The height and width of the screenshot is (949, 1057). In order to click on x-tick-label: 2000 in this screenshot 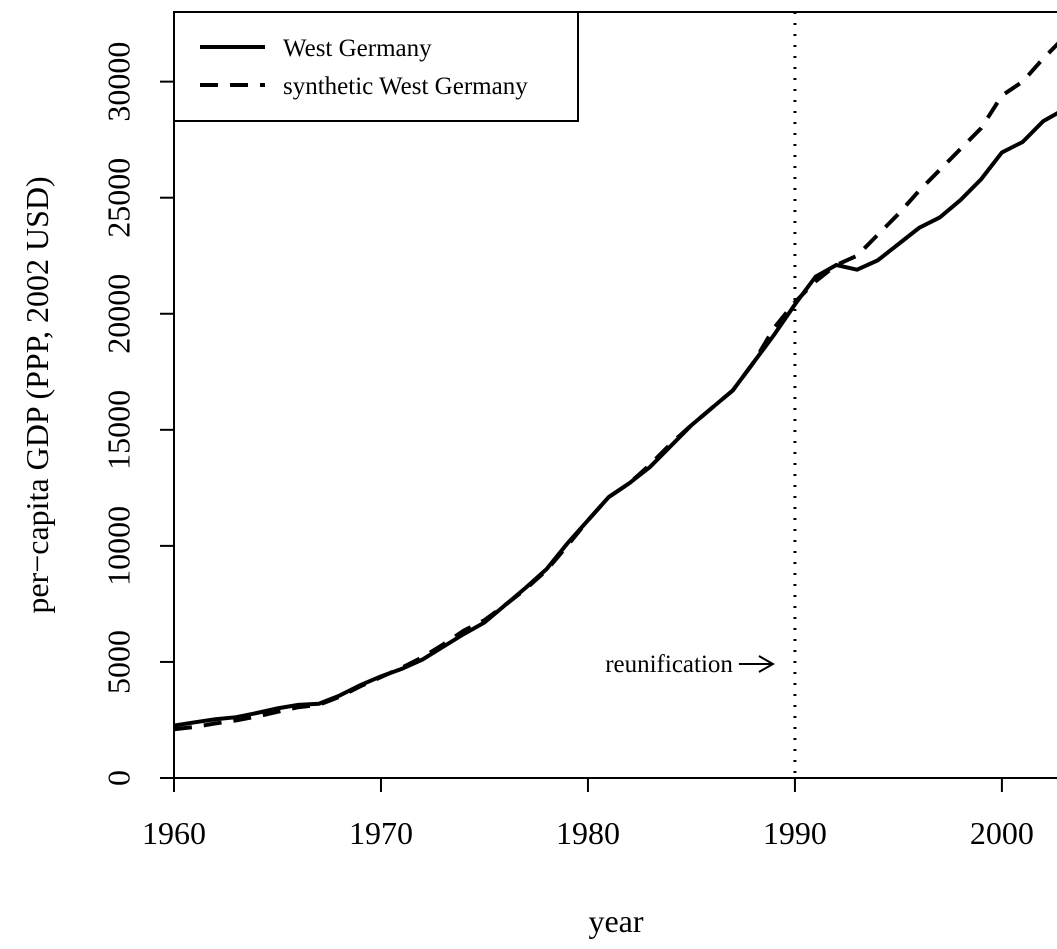, I will do `click(1002, 833)`.